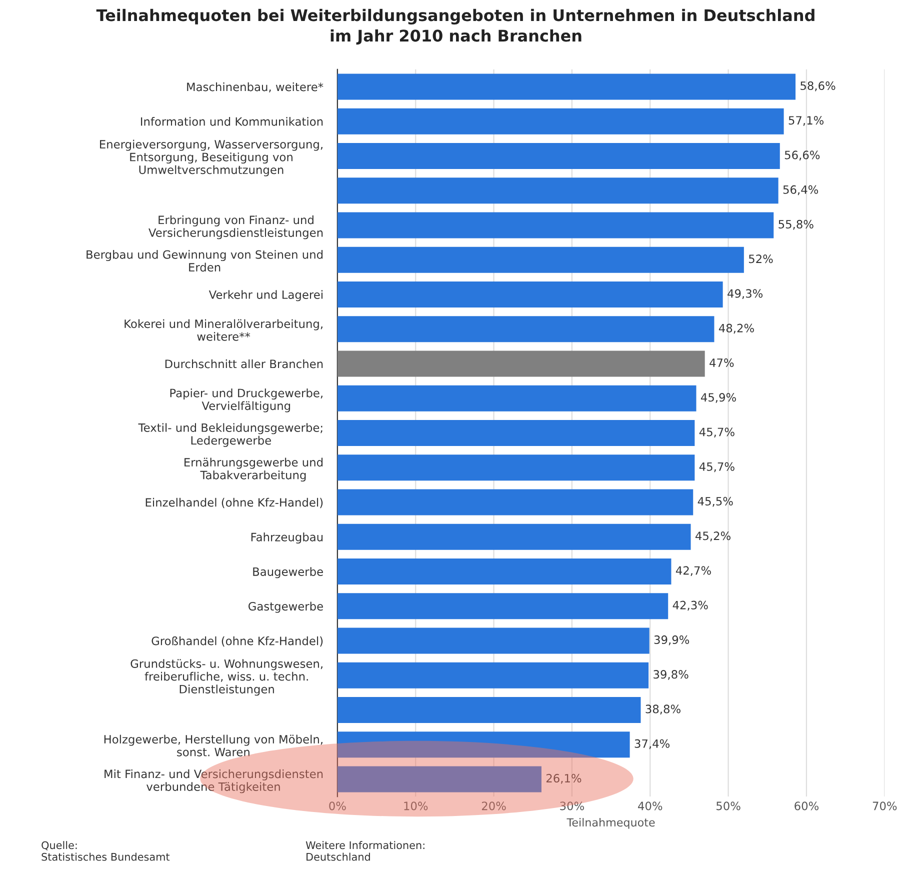 The height and width of the screenshot is (890, 912). What do you see at coordinates (806, 121) in the screenshot?
I see `data-label: 57,1%` at bounding box center [806, 121].